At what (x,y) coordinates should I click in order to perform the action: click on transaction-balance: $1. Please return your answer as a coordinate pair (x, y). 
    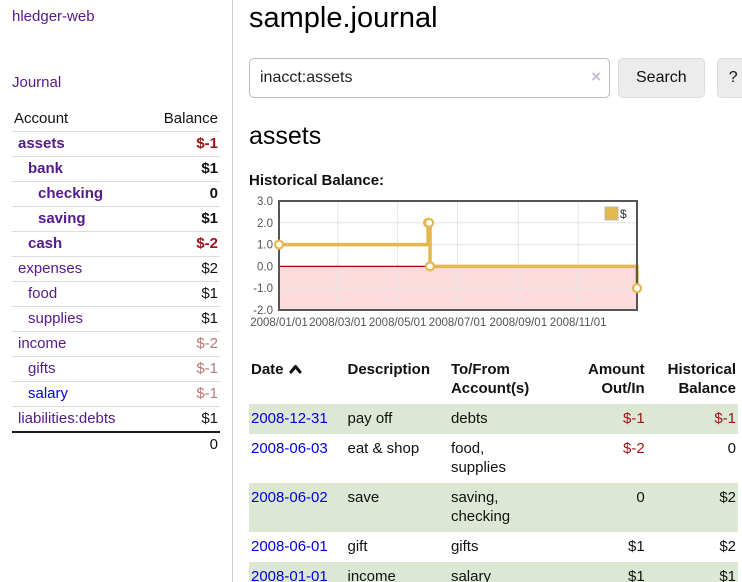
    Looking at the image, I should click on (692, 572).